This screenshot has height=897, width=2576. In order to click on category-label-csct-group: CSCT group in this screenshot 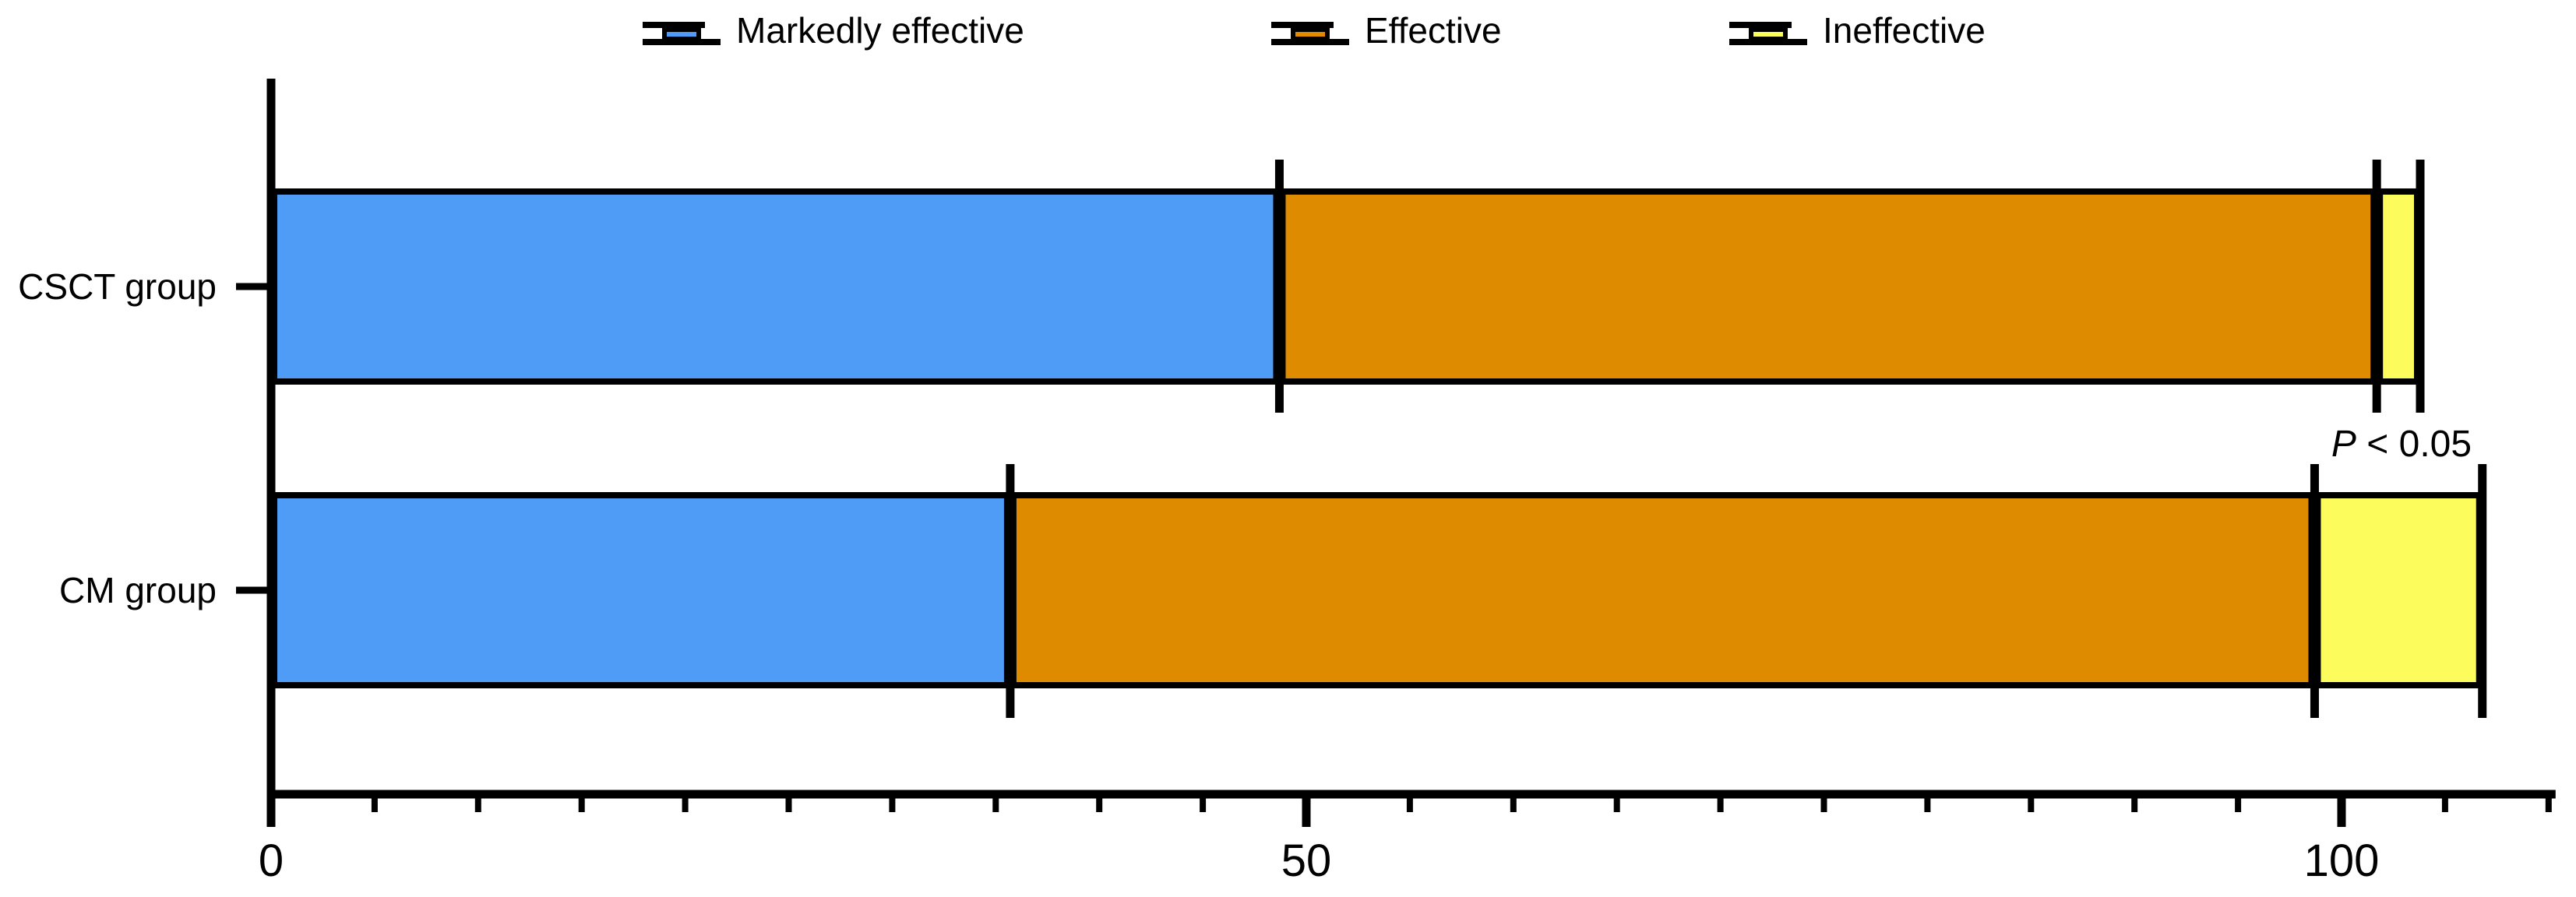, I will do `click(117, 287)`.